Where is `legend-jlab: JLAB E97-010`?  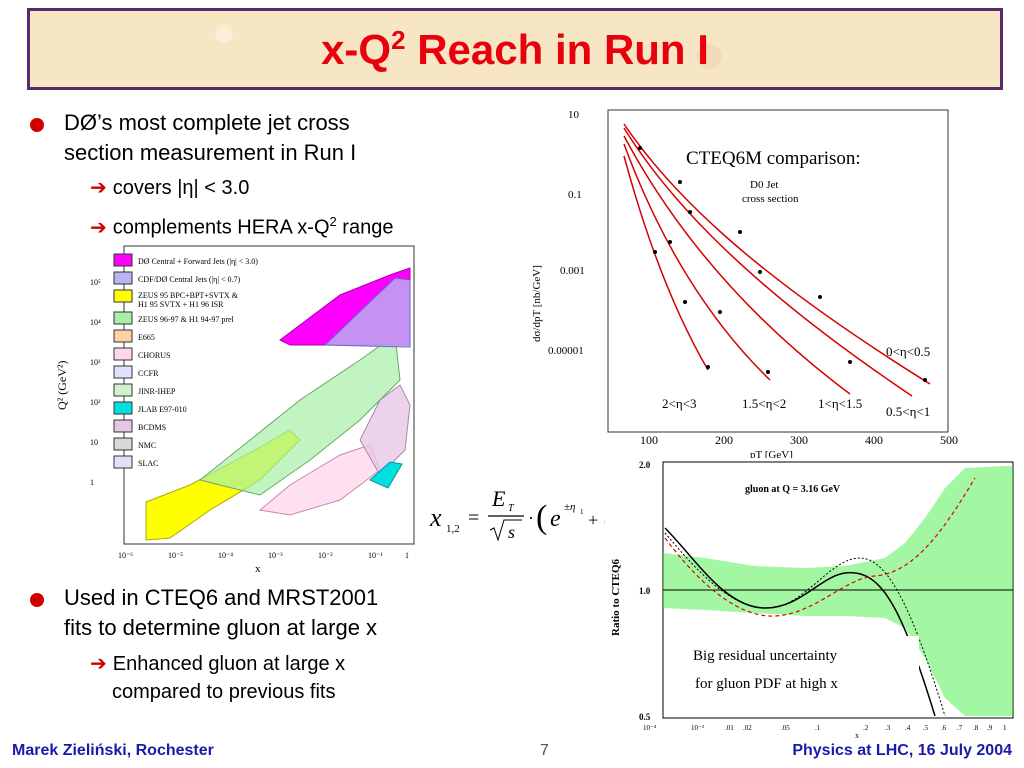
legend-jlab: JLAB E97-010 is located at coordinates (162, 409).